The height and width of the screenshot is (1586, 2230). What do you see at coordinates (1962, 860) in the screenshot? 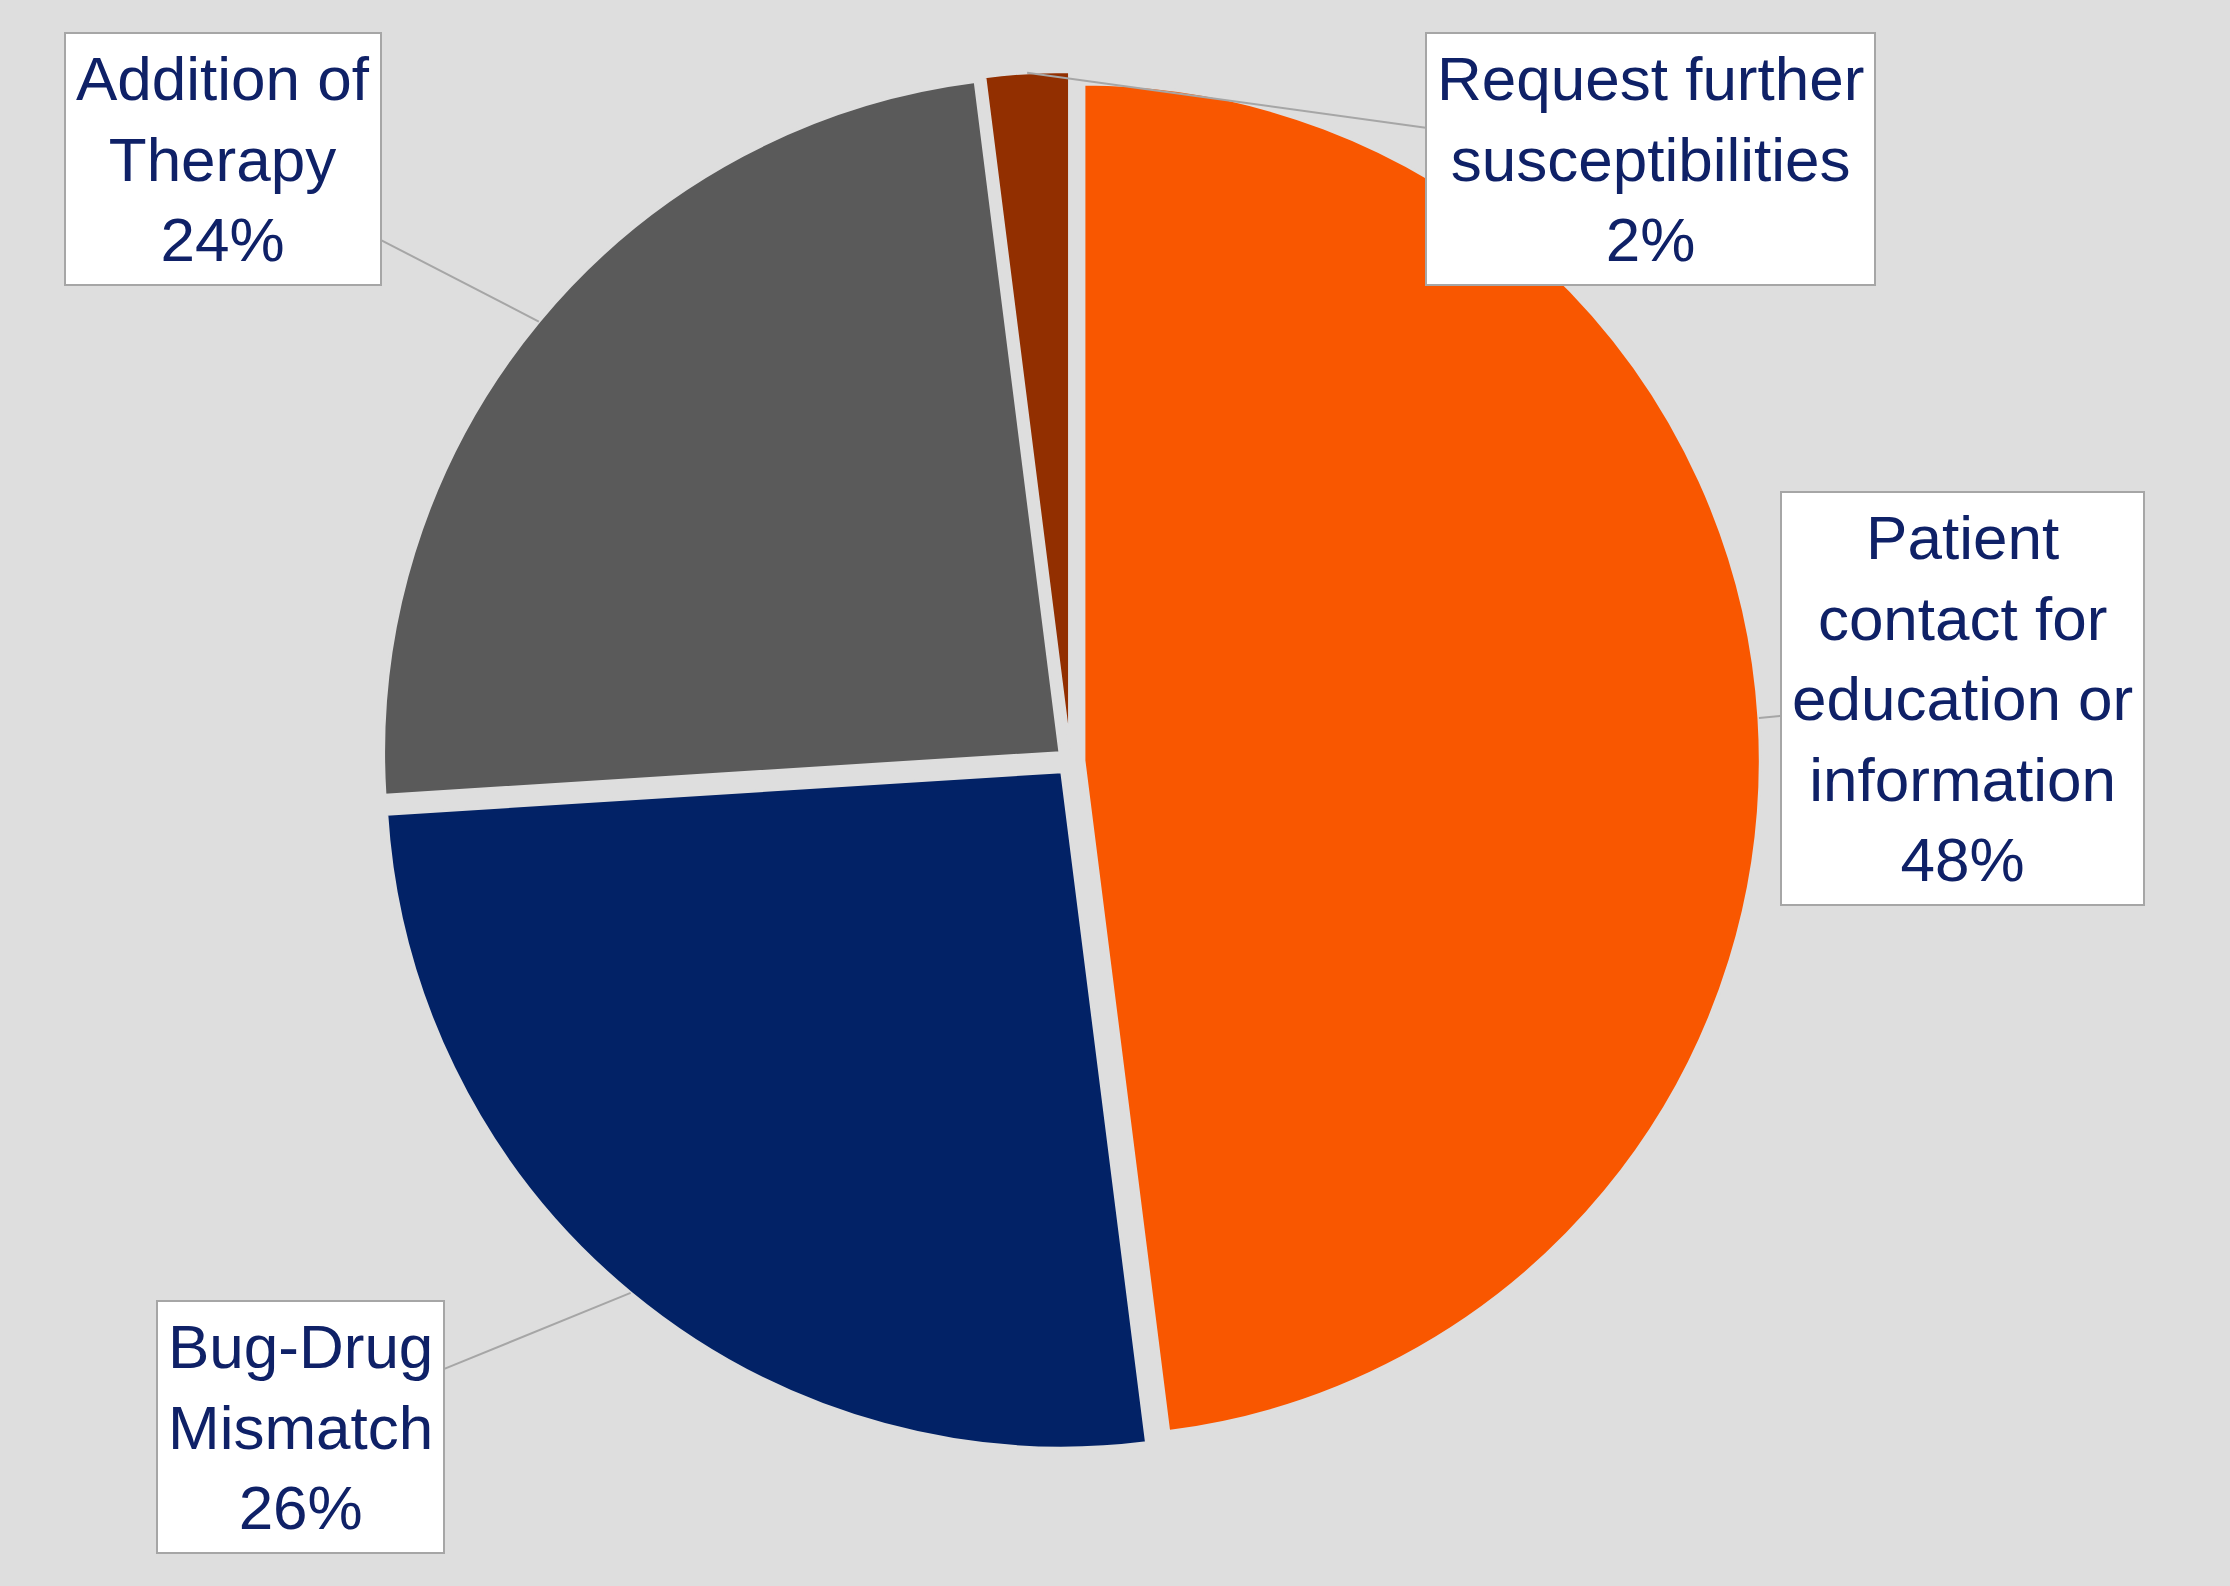
I see `data-label: 48%` at bounding box center [1962, 860].